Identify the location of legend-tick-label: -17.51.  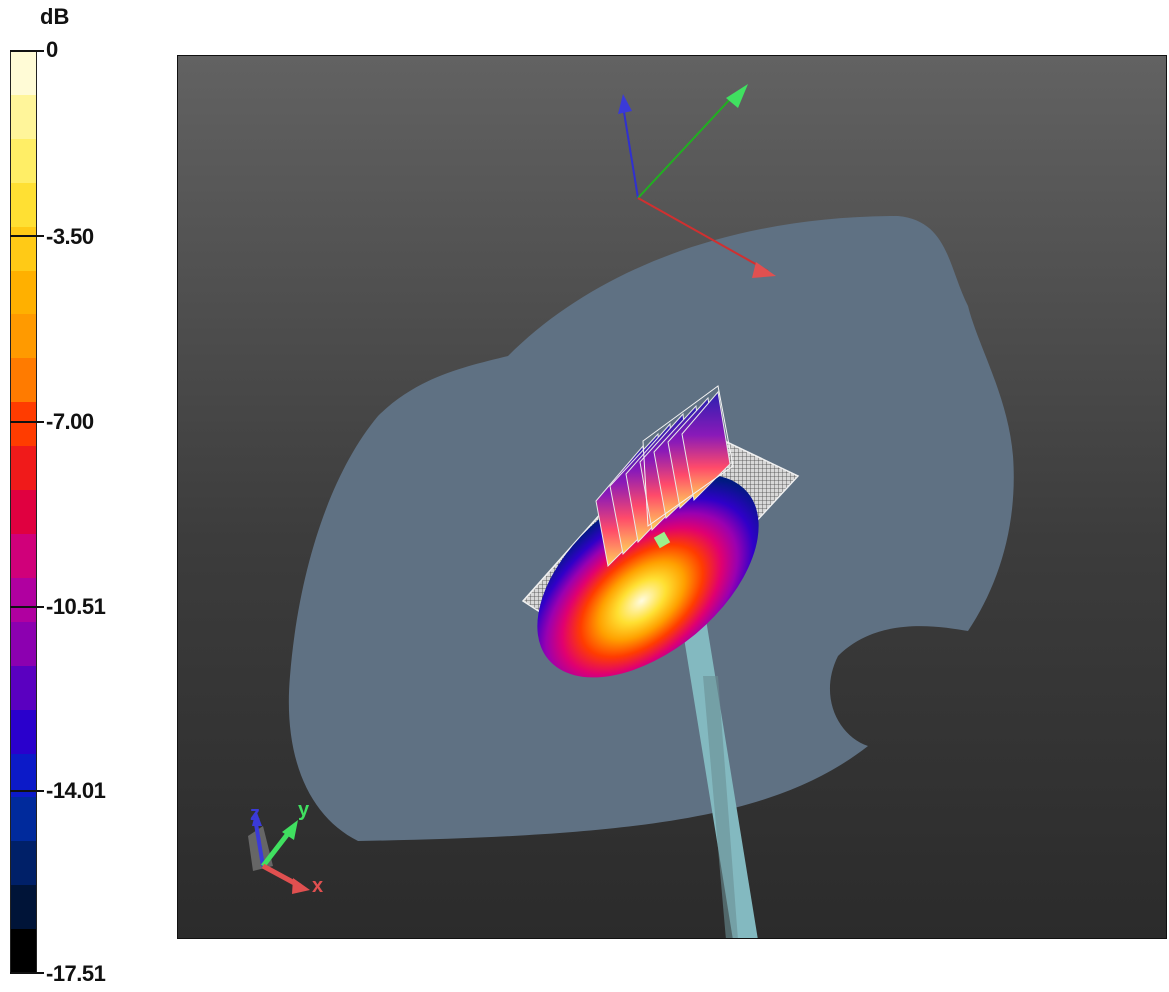
(76, 973).